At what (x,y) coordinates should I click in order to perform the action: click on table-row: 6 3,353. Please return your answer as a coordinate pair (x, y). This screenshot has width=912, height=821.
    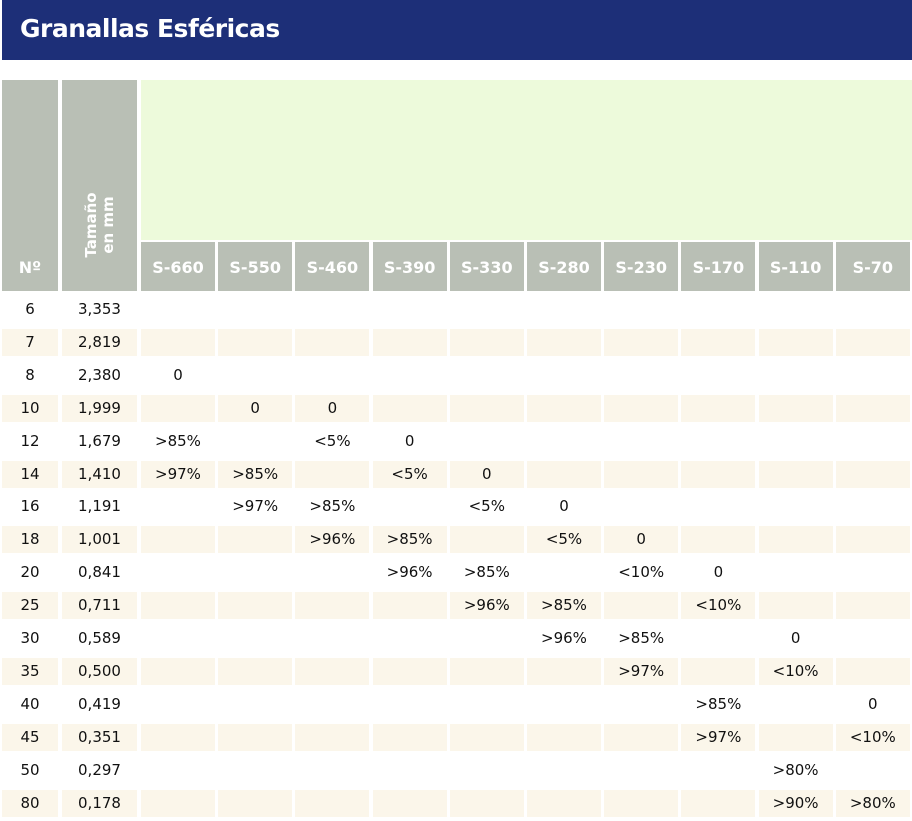
    Looking at the image, I should click on (456, 309).